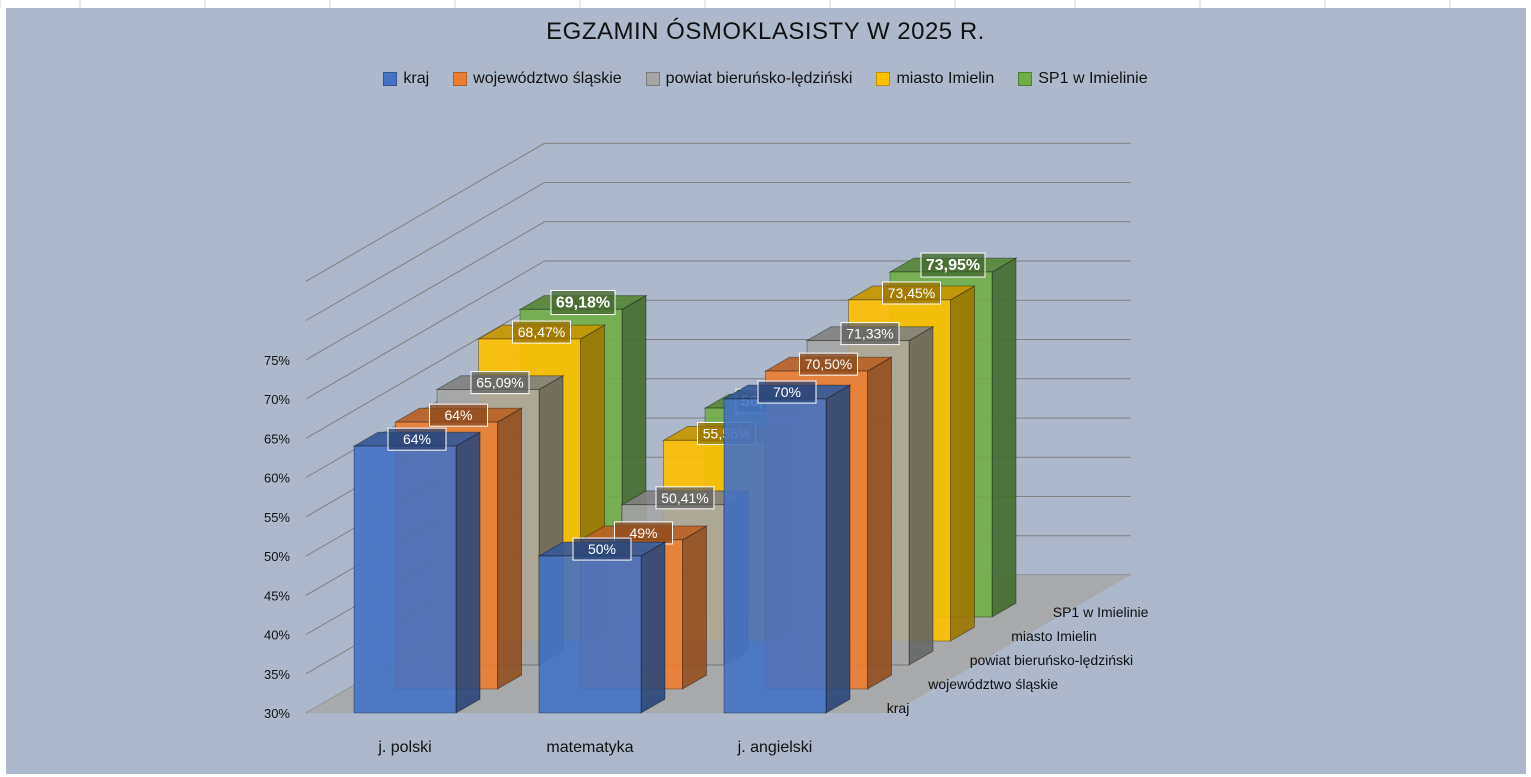 Image resolution: width=1531 pixels, height=777 pixels. What do you see at coordinates (277, 399) in the screenshot?
I see `y-tick-label: 70%` at bounding box center [277, 399].